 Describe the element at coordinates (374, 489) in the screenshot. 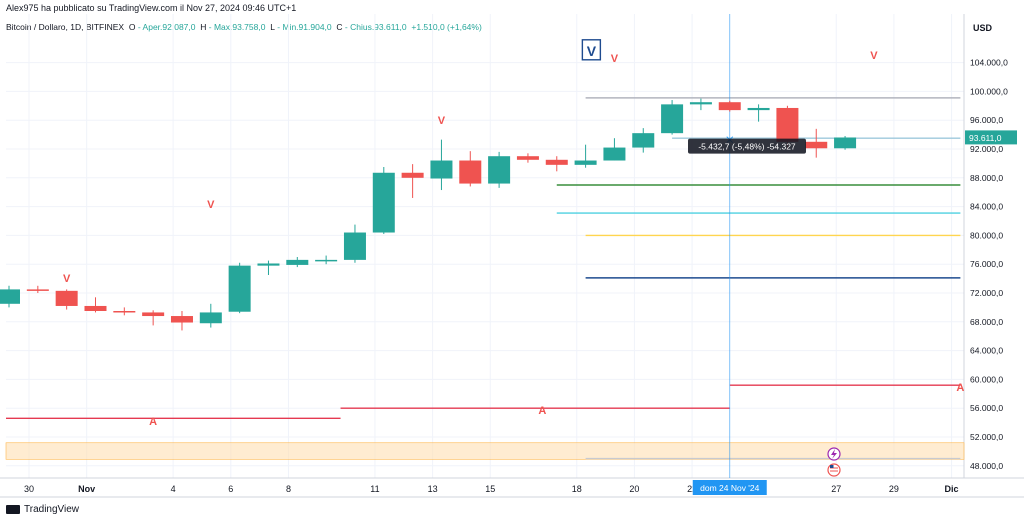

I see `time-tick-label: 11` at that location.